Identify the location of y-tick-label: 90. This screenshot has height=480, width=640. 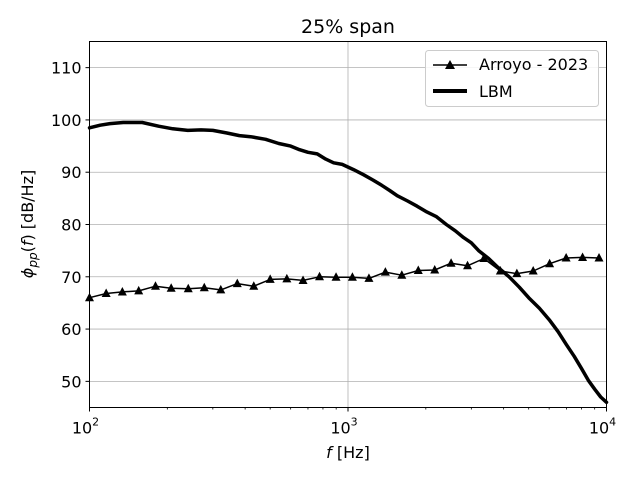
(71, 172).